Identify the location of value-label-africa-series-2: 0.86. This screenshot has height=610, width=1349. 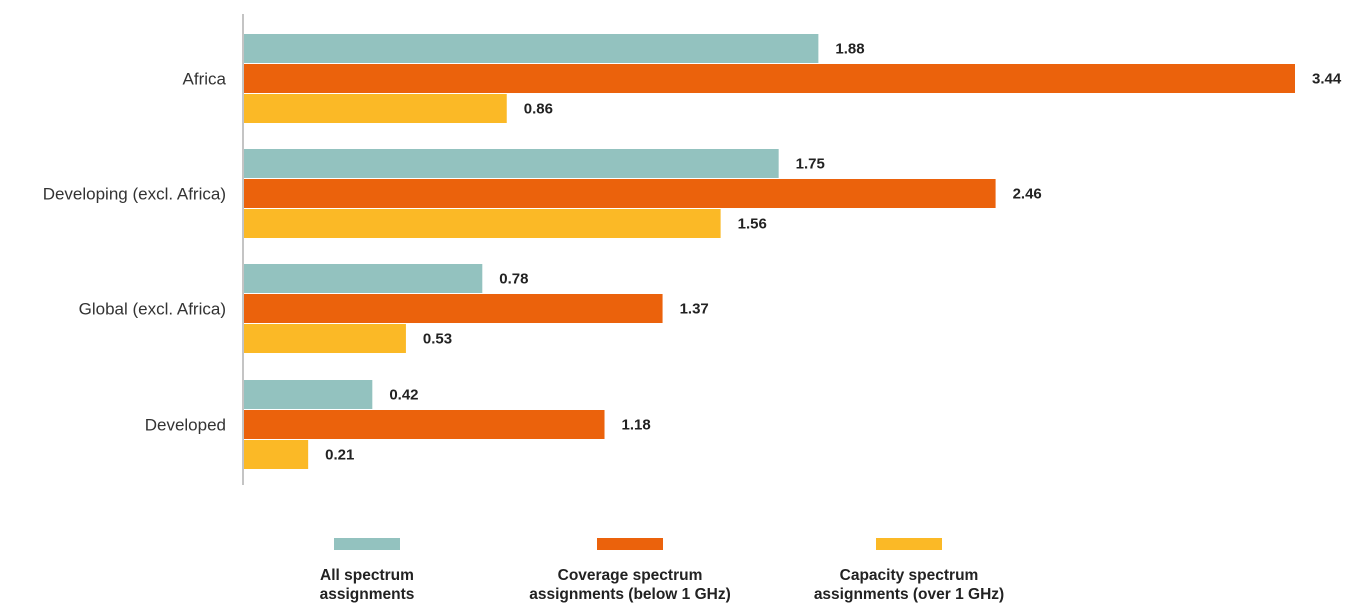
(538, 109).